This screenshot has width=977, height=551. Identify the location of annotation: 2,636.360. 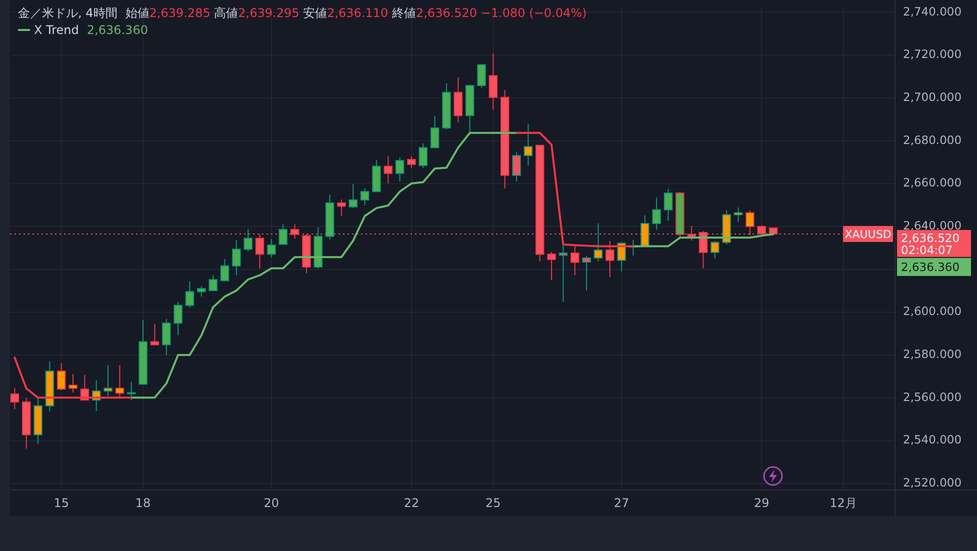
(117, 30).